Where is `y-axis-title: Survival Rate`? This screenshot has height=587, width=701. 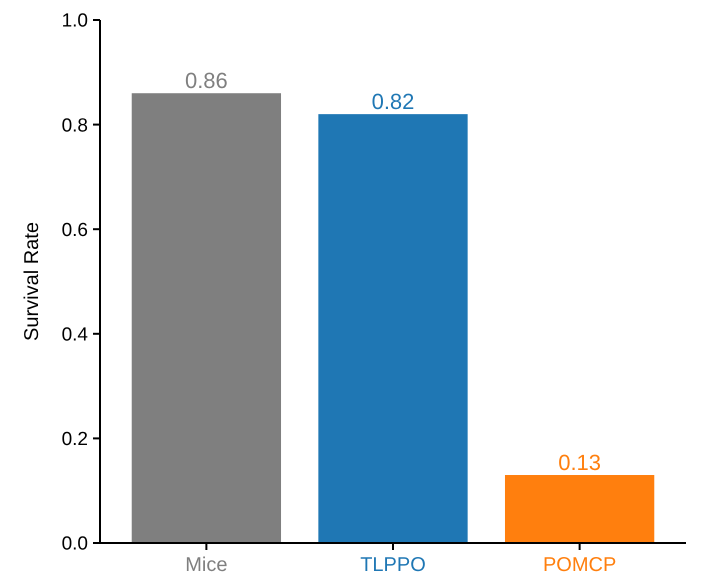 y-axis-title: Survival Rate is located at coordinates (32, 281).